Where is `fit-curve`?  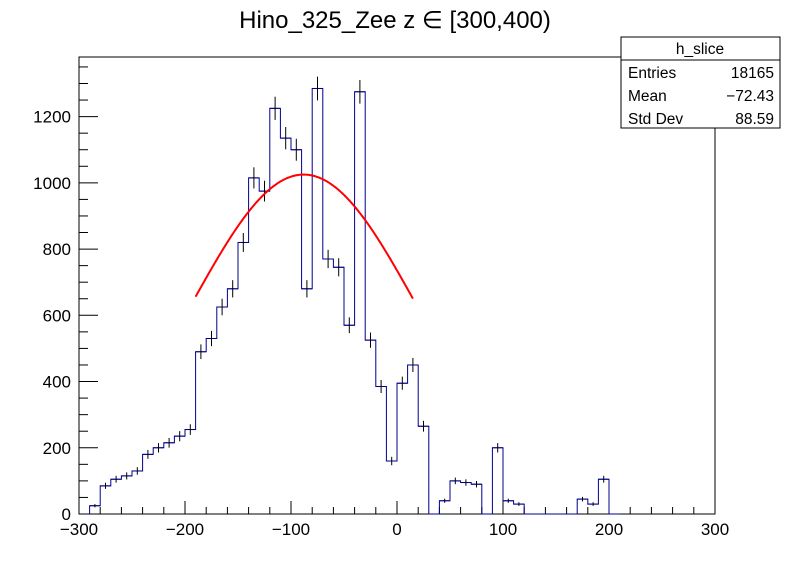 fit-curve is located at coordinates (304, 236).